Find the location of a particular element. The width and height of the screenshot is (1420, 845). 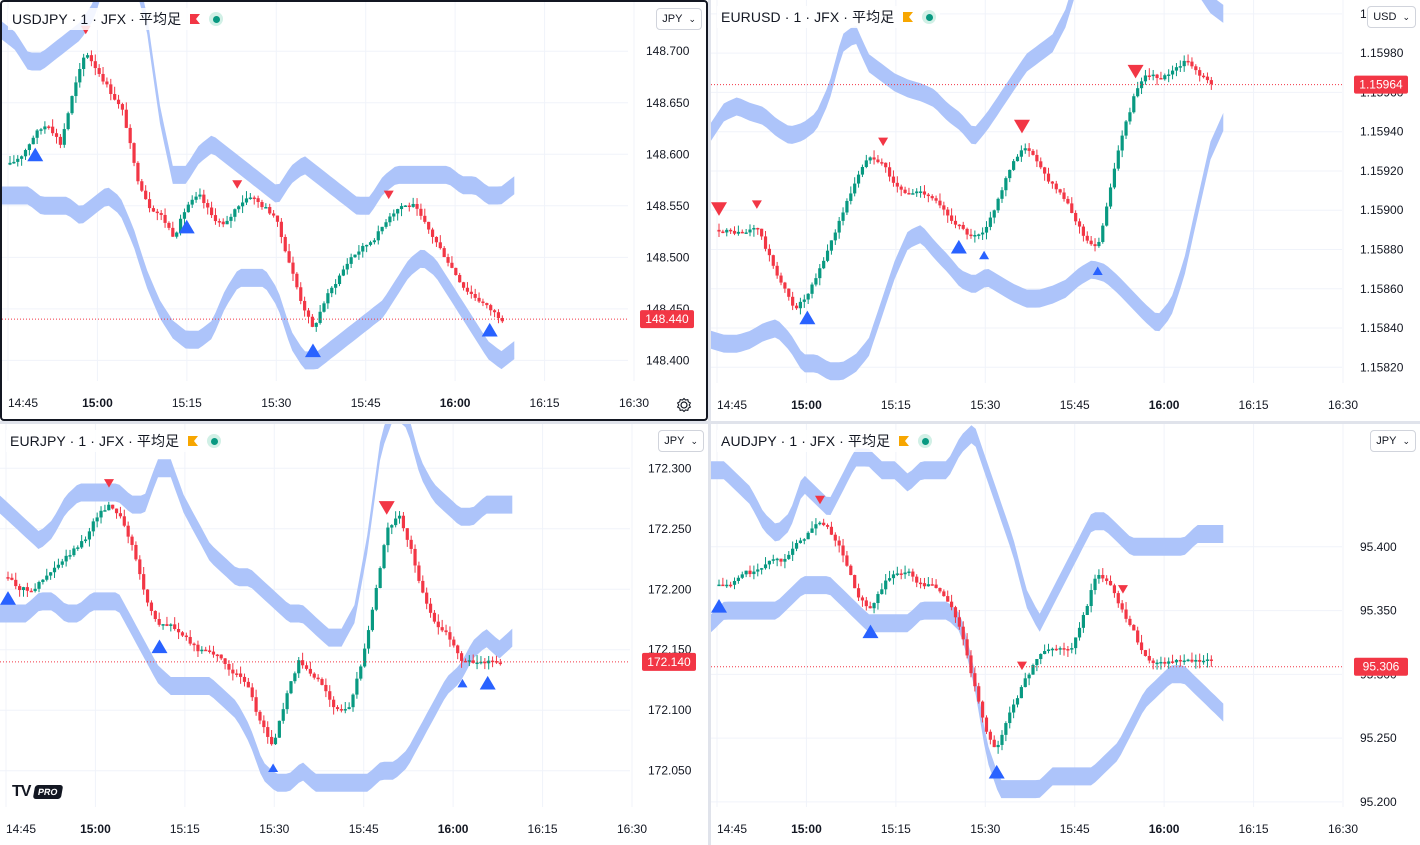

tradingview-logo: TV PRO is located at coordinates (38, 792).